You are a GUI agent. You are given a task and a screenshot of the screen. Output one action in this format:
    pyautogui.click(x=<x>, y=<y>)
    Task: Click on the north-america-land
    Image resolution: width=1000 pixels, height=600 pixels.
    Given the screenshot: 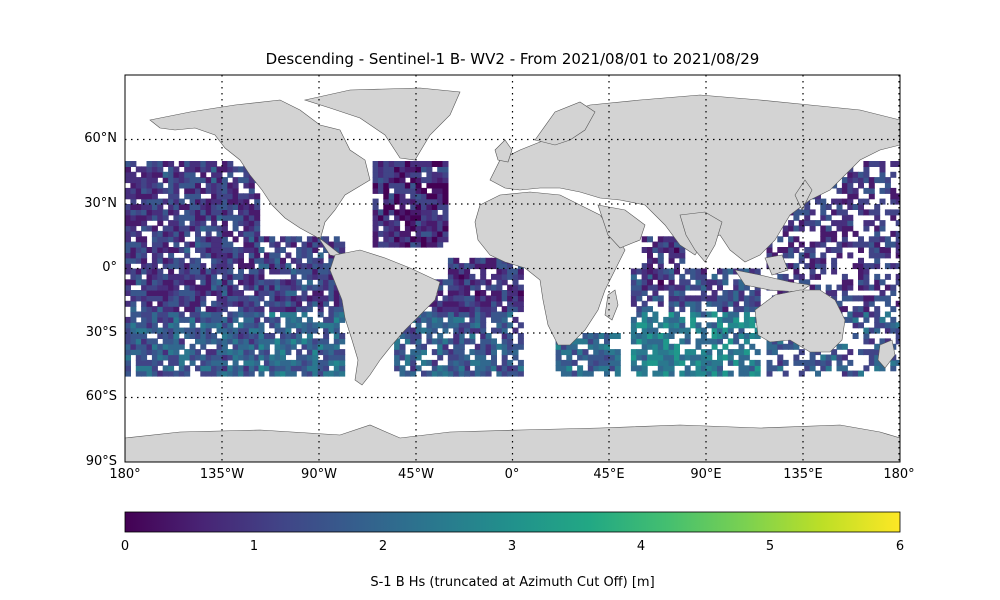 What is the action you would take?
    pyautogui.click(x=260, y=179)
    